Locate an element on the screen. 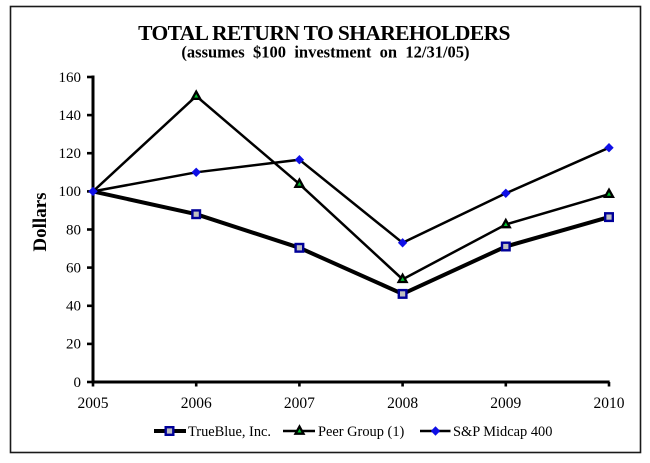  svg-text: 140 is located at coordinates (70, 116).